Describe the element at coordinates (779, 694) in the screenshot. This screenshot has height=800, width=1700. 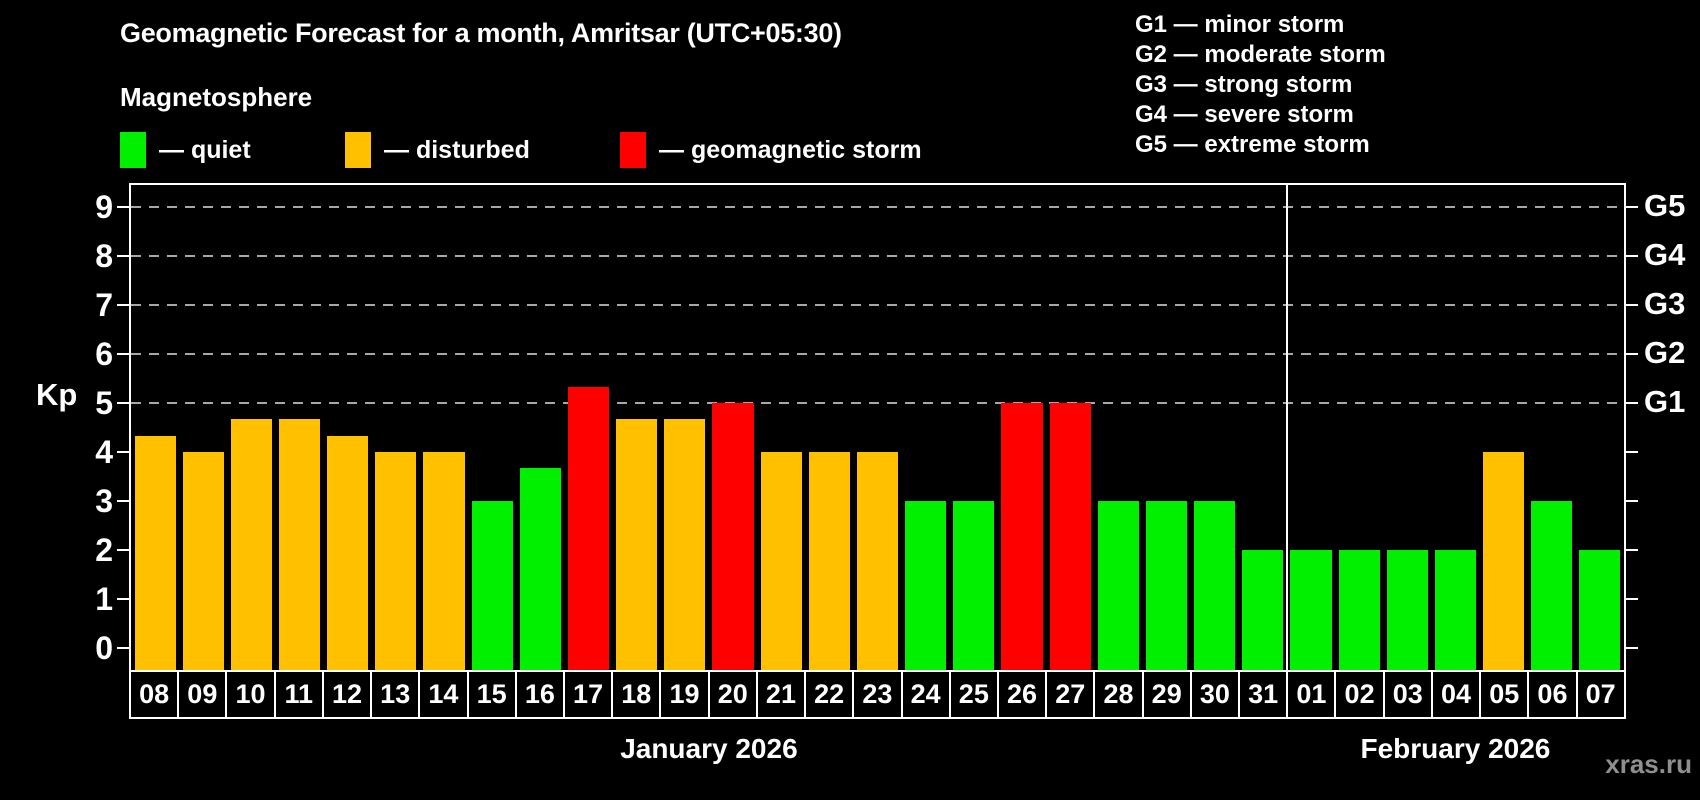
I see `day-label-21: 21` at that location.